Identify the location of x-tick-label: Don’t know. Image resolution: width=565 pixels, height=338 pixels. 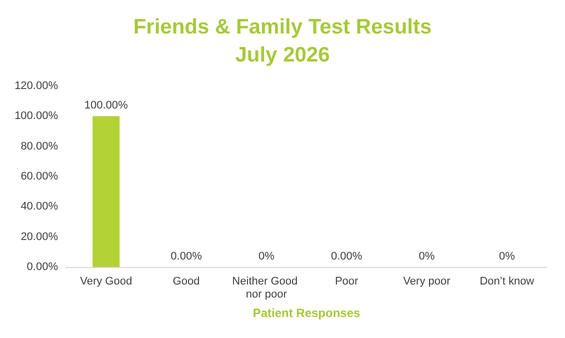
(507, 282).